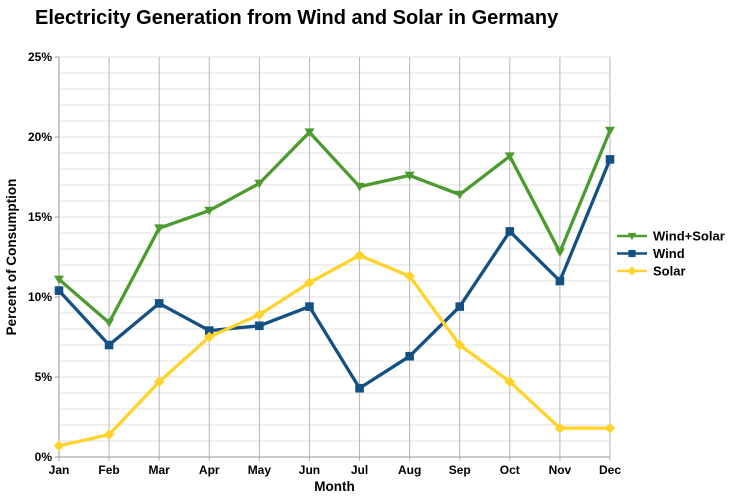 This screenshot has width=730, height=500. I want to click on marker-wind-solar-nov, so click(559, 252).